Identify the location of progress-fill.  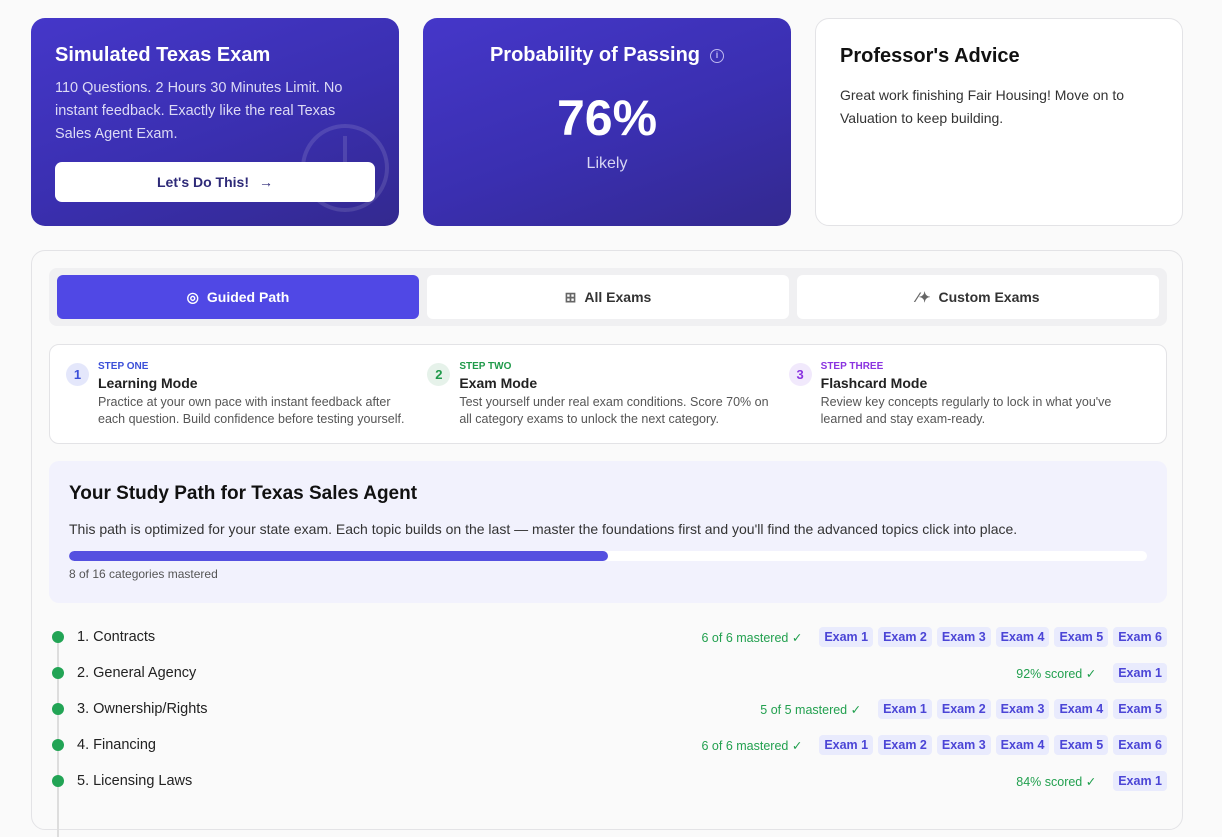
(338, 556).